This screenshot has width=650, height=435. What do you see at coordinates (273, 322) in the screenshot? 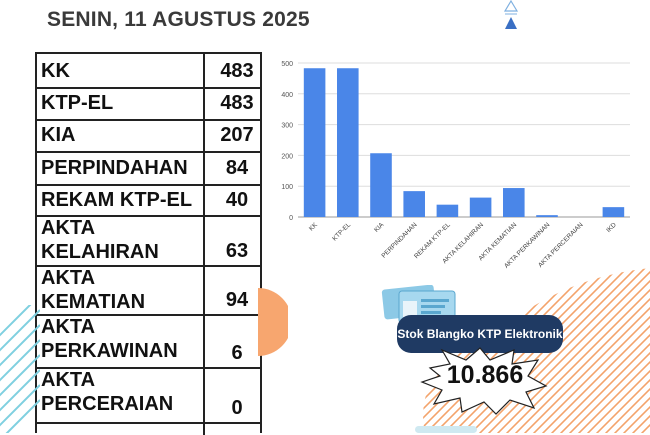
I see `decorative-circle` at bounding box center [273, 322].